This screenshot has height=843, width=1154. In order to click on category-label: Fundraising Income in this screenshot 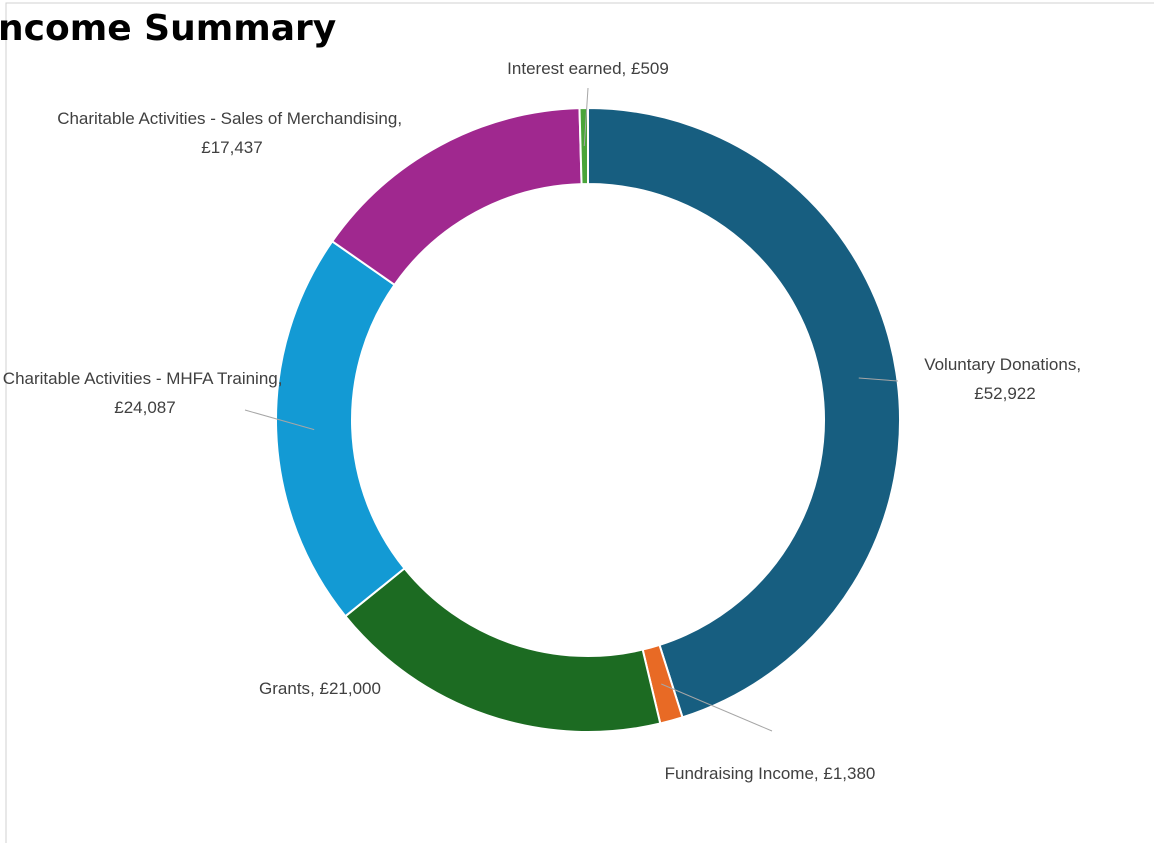, I will do `click(739, 773)`.